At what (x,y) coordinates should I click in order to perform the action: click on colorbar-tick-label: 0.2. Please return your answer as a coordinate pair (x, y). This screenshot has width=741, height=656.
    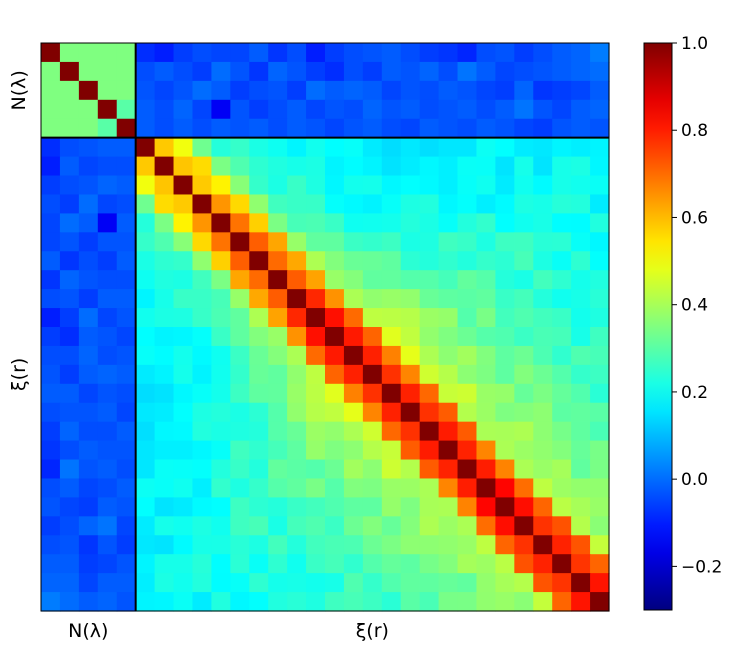
    Looking at the image, I should click on (694, 393).